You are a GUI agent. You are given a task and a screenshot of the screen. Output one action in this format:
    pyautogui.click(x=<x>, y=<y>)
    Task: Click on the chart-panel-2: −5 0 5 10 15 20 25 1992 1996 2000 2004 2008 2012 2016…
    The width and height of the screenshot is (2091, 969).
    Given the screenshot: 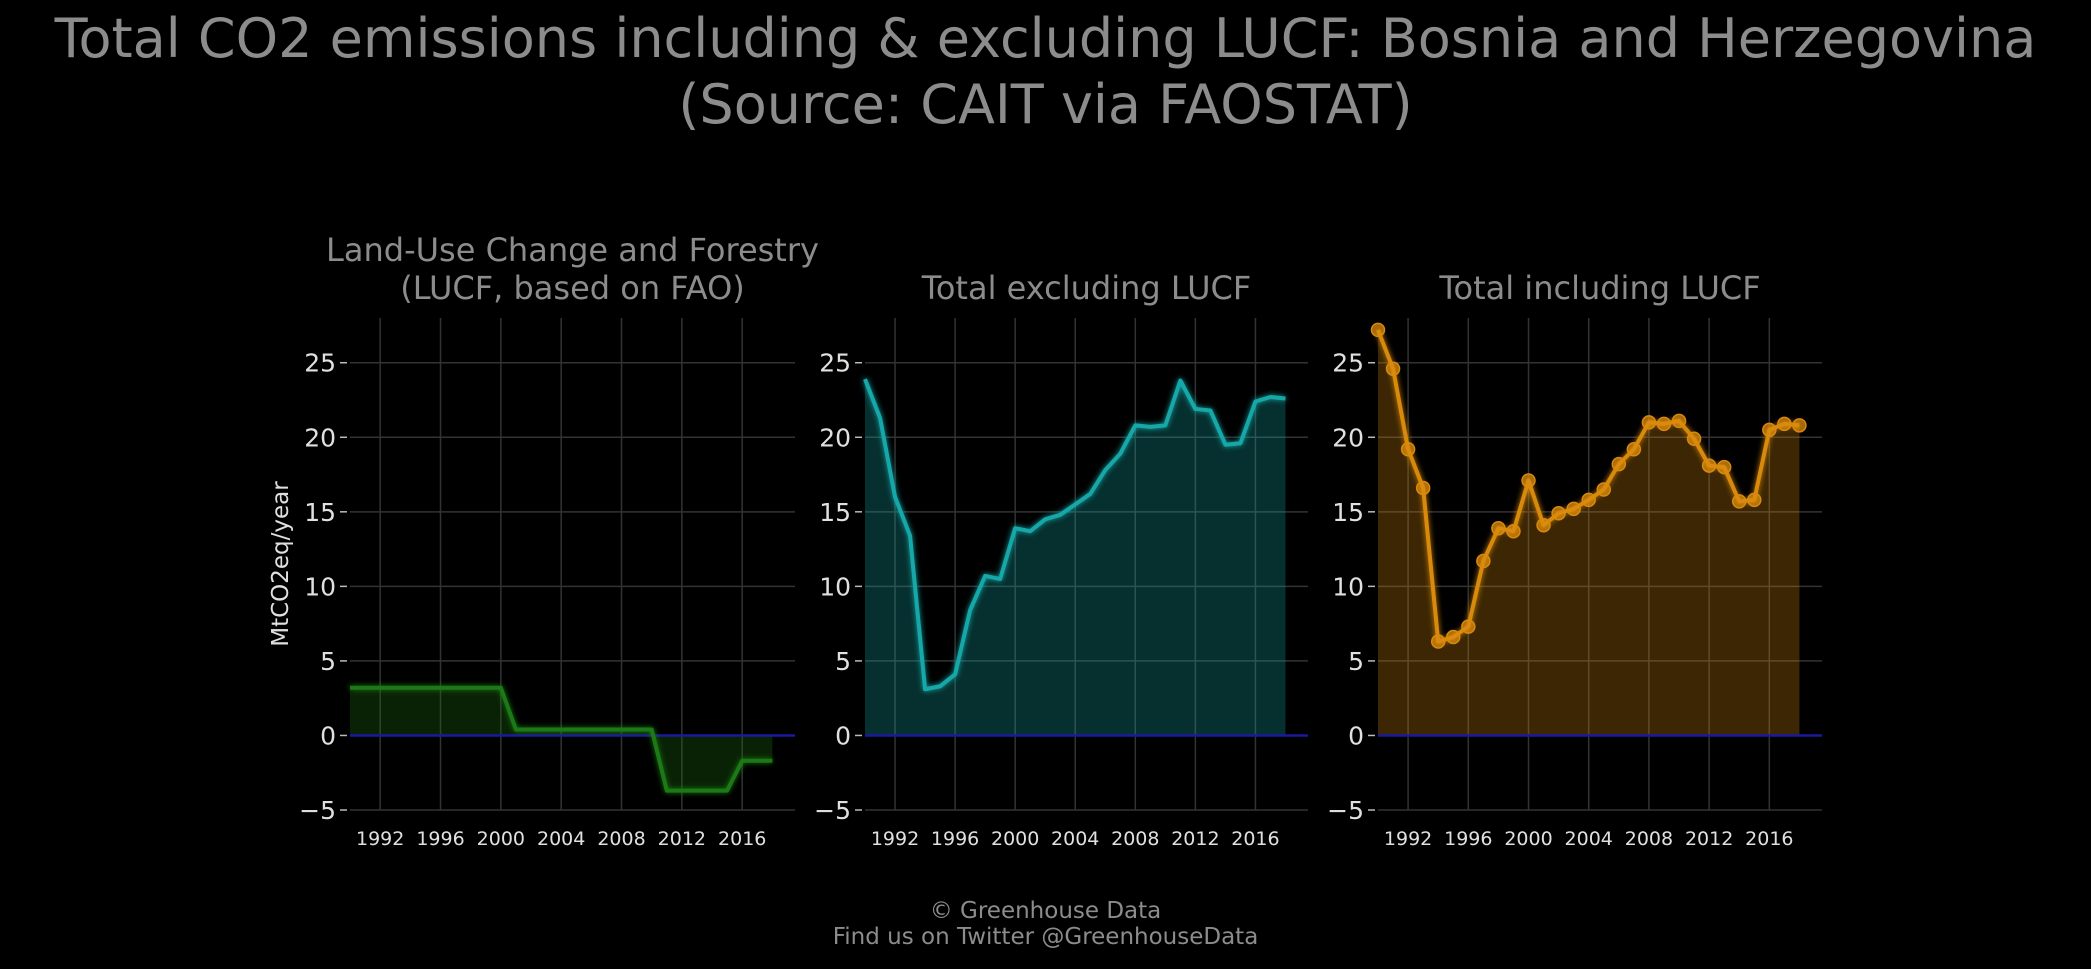 What is the action you would take?
    pyautogui.click(x=1061, y=559)
    